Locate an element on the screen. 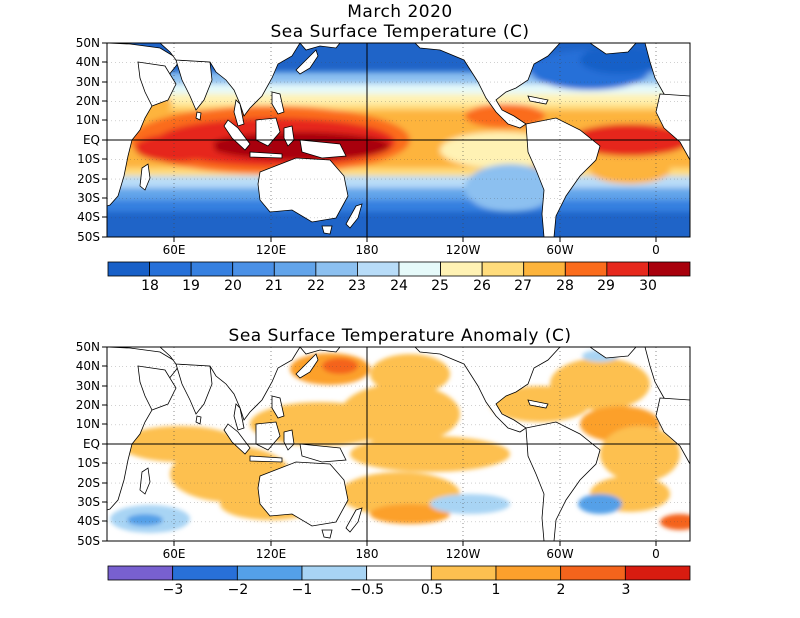 The width and height of the screenshot is (800, 618). anomaly-panel-title: Sea Surface Temperature Anomaly (C) is located at coordinates (400, 336).